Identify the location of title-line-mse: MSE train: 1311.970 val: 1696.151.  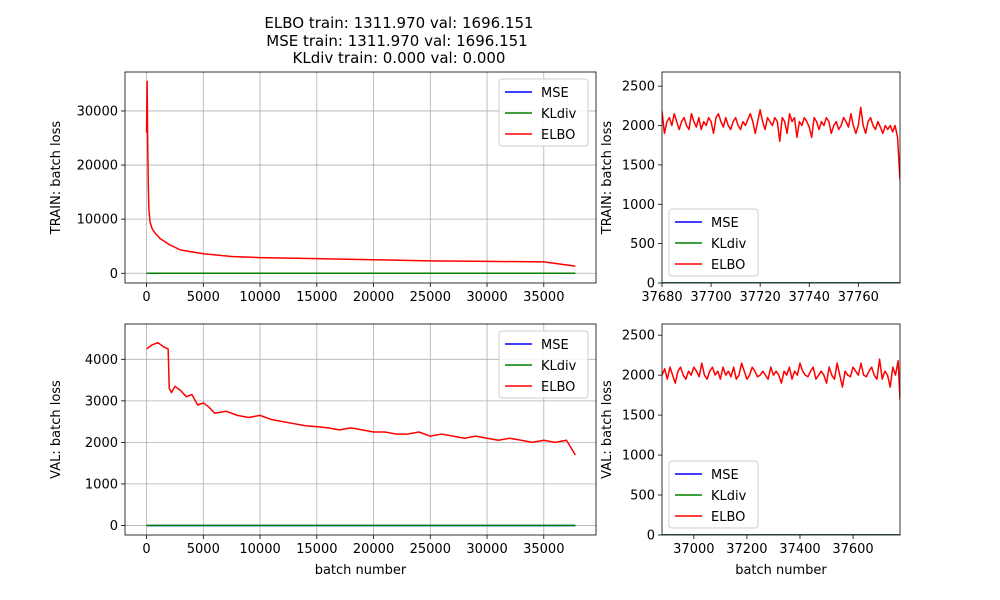
(396, 41).